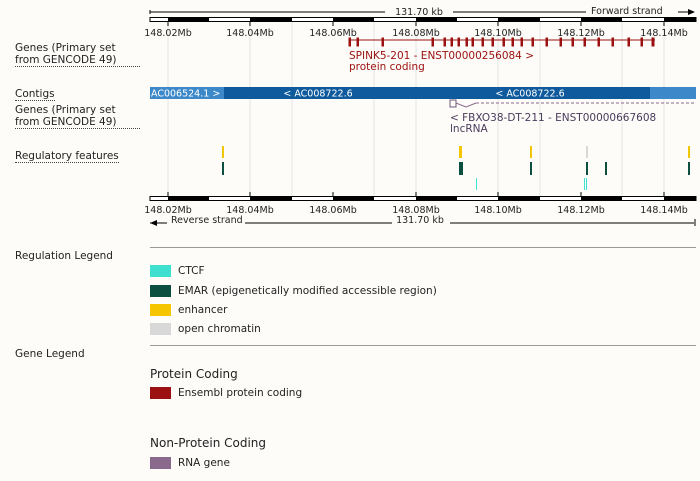  Describe the element at coordinates (441, 56) in the screenshot. I see `gene-spink5-name: SPINK5-201 - ENST00000256084 >` at that location.